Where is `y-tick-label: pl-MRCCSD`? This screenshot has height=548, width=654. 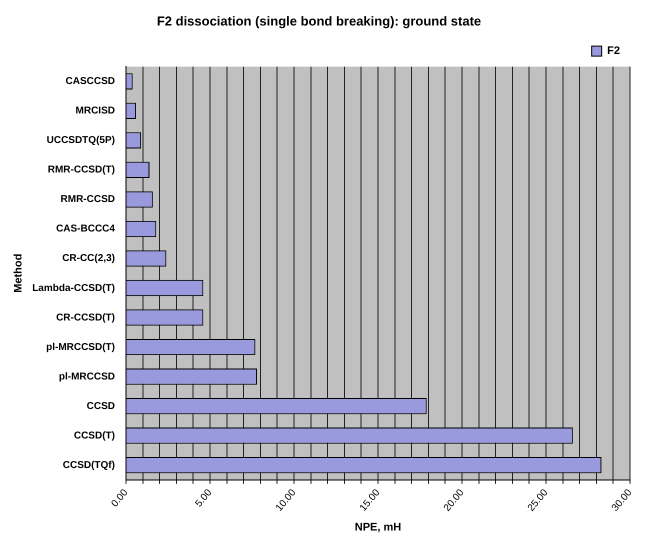
y-tick-label: pl-MRCCSD is located at coordinates (86, 376).